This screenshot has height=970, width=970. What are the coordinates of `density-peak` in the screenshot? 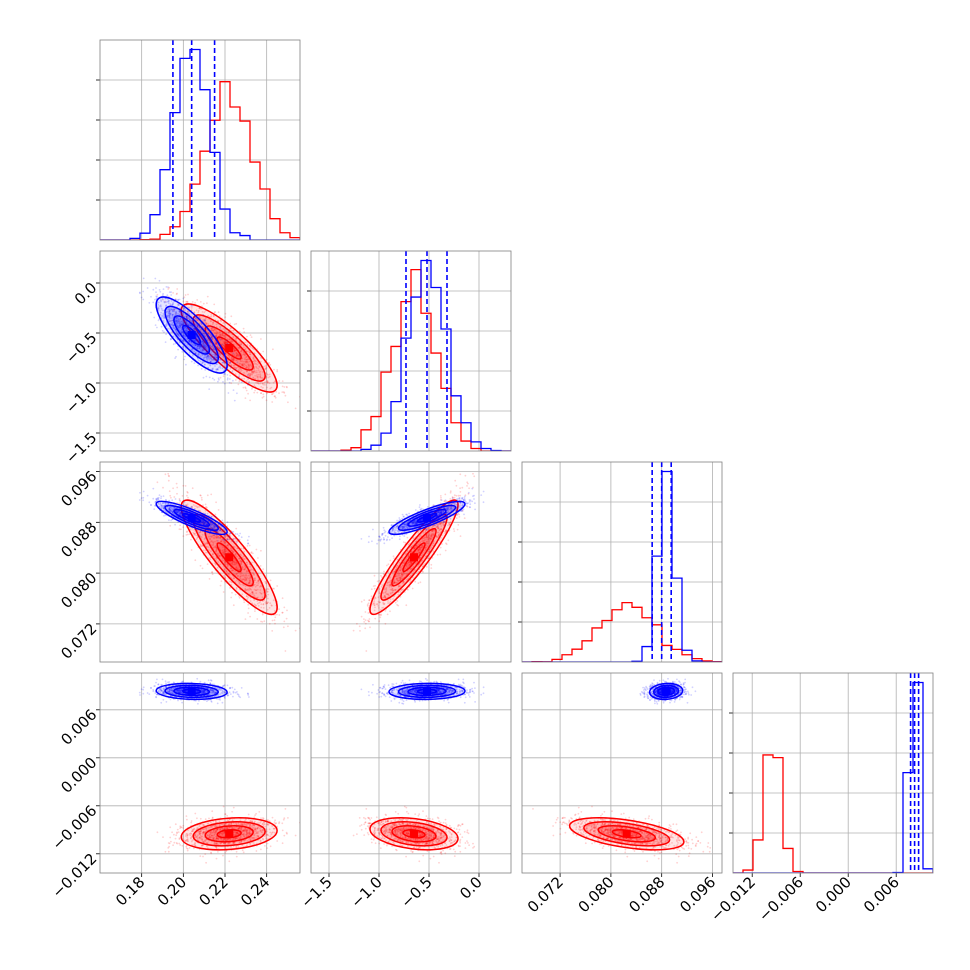 It's located at (191, 517).